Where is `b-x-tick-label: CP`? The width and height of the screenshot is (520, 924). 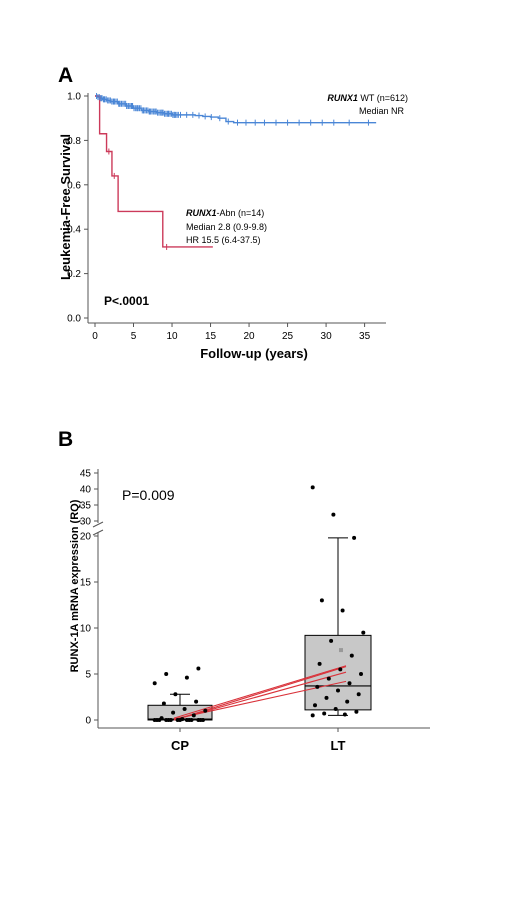
b-x-tick-label: CP is located at coordinates (180, 745).